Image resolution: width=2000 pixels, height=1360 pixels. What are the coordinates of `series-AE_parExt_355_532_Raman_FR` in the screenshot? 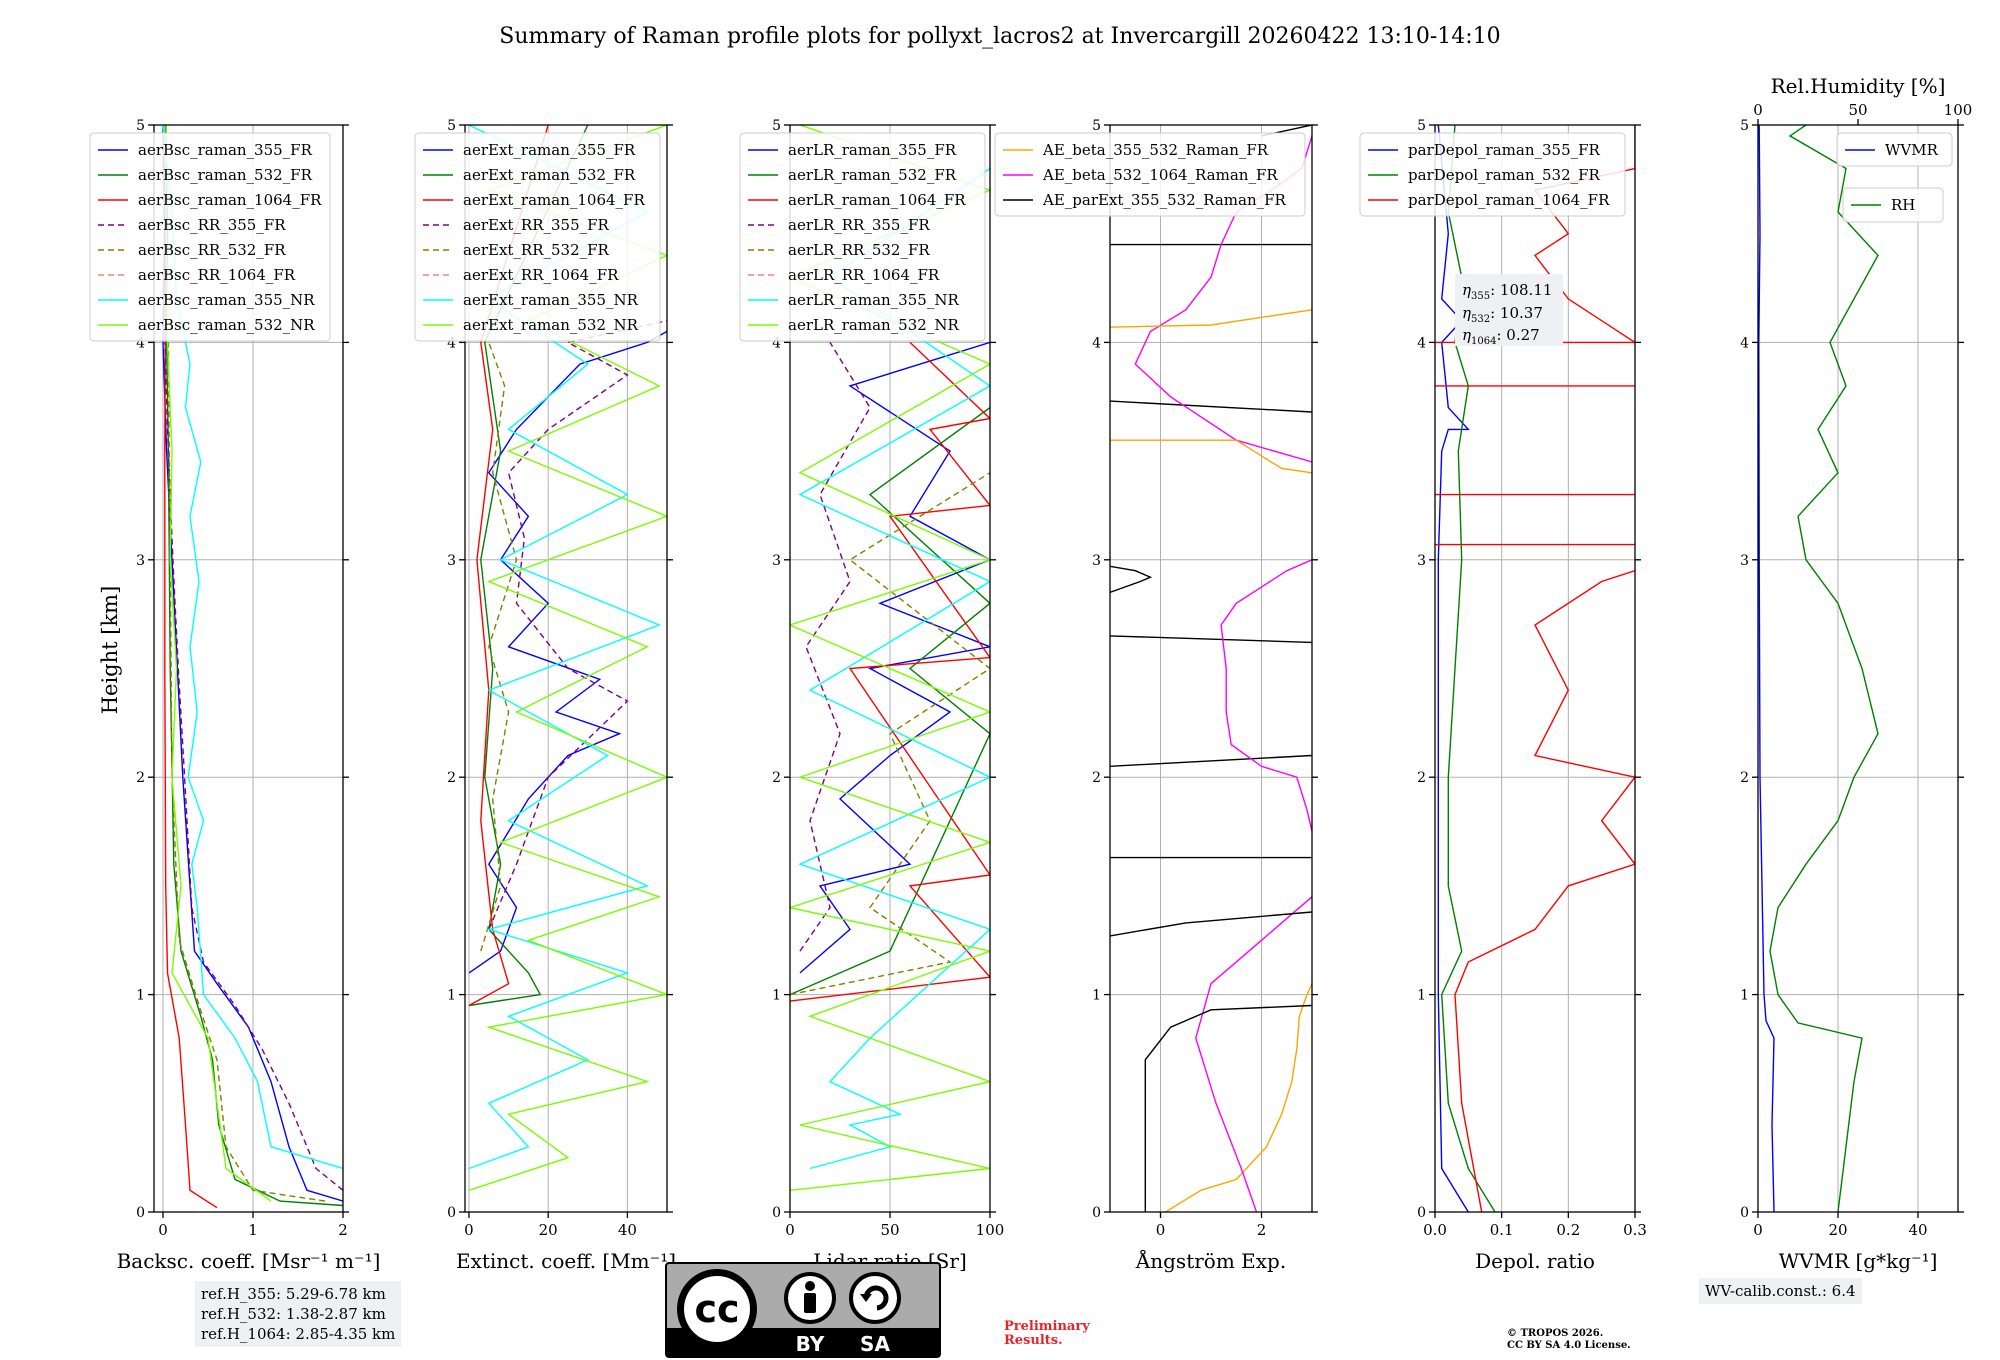 It's located at (1228, 1108).